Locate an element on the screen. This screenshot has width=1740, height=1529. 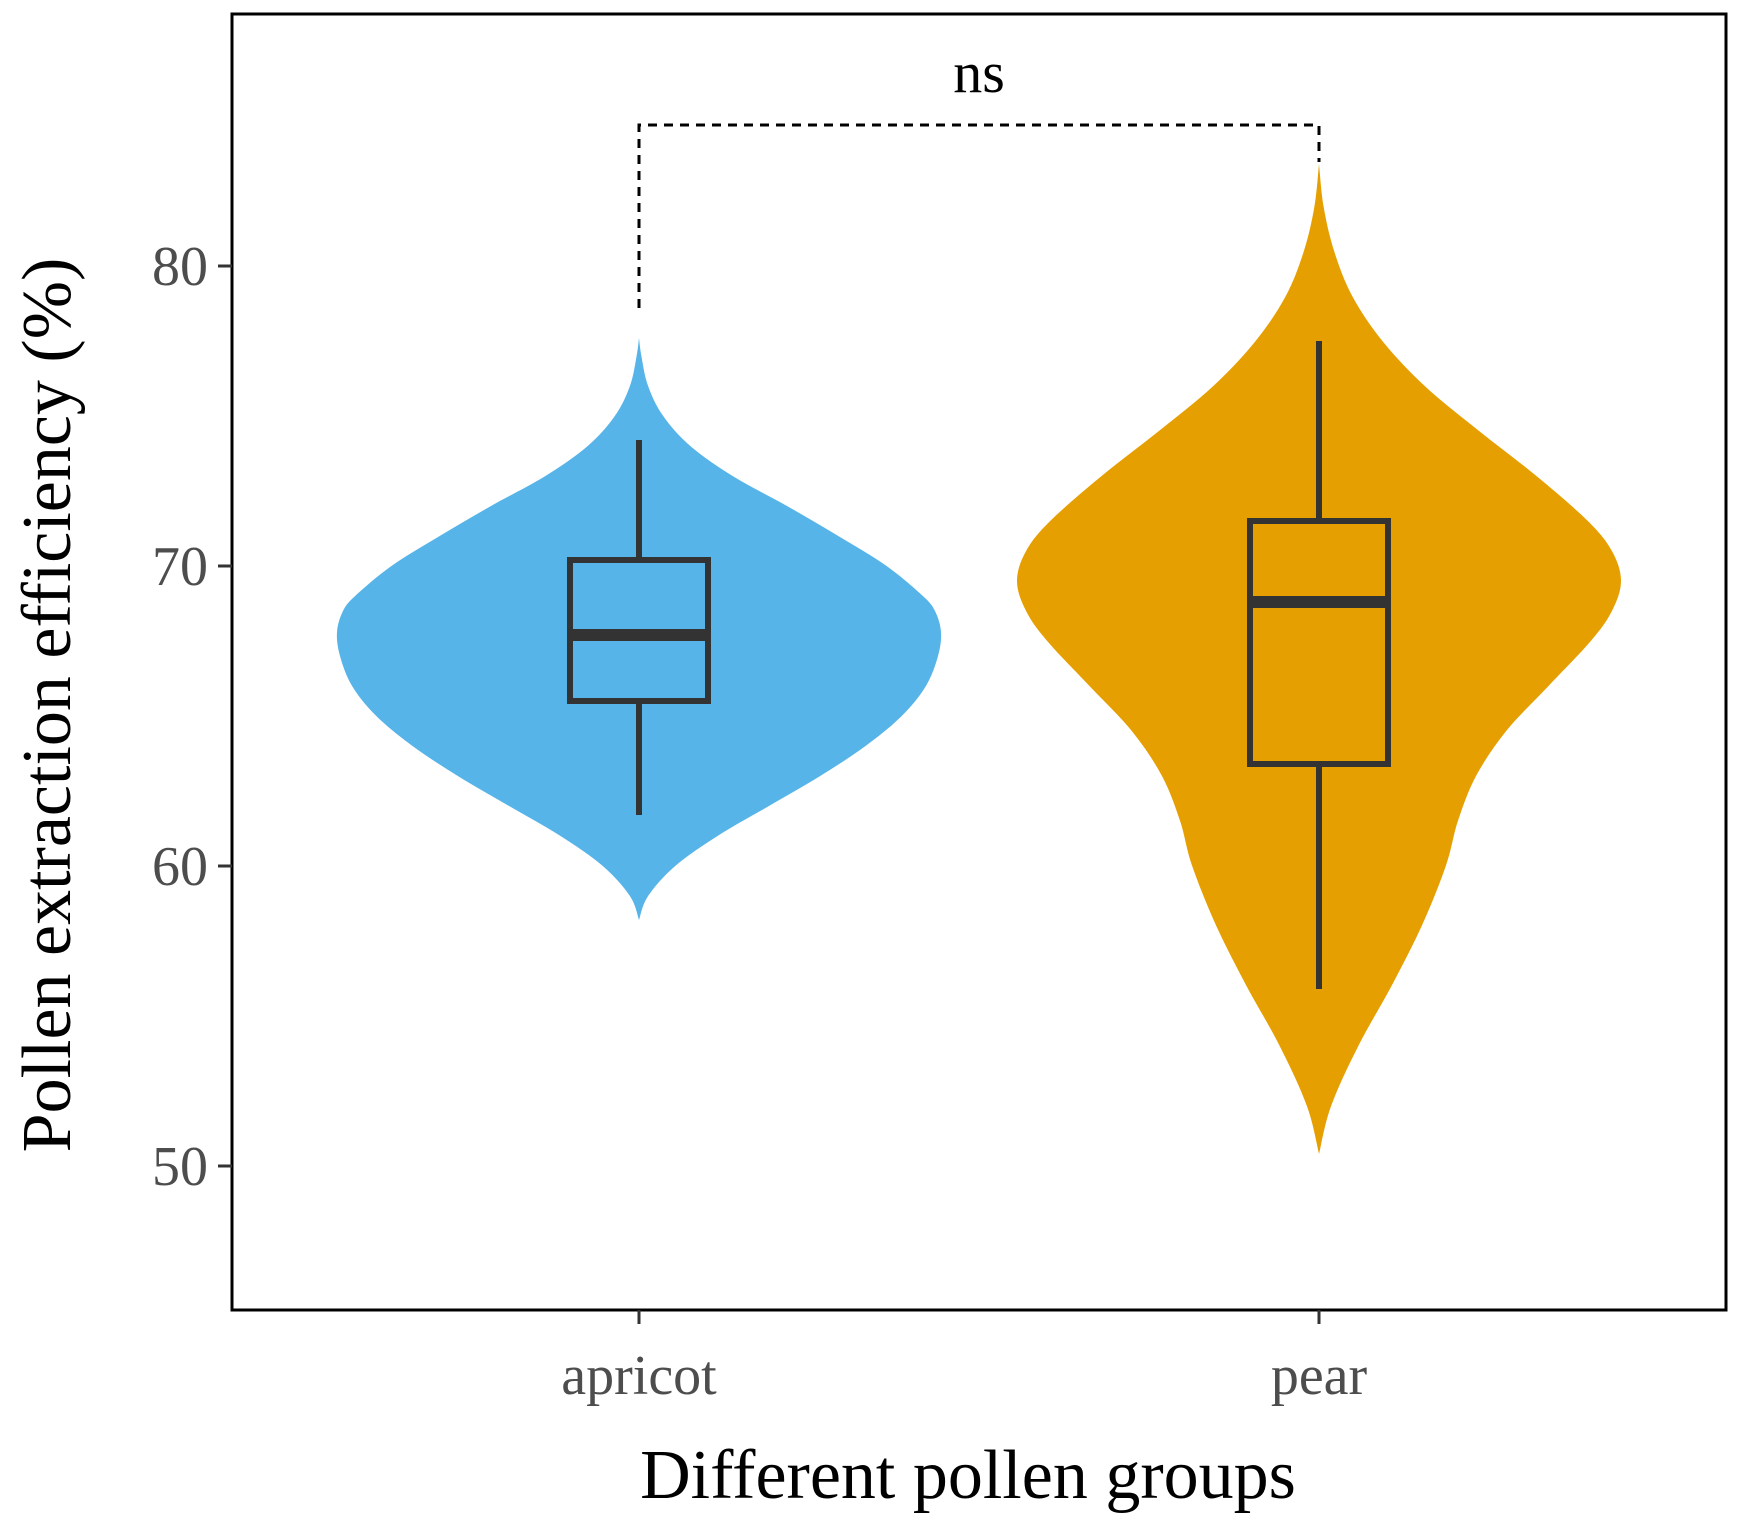
significance-label: ns is located at coordinates (979, 72).